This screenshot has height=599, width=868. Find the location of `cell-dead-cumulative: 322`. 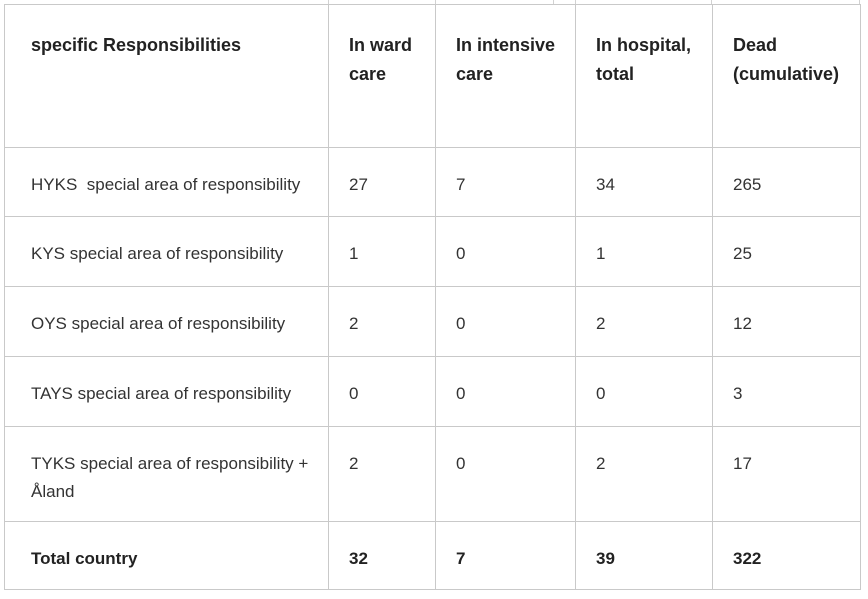

cell-dead-cumulative: 322 is located at coordinates (786, 555).